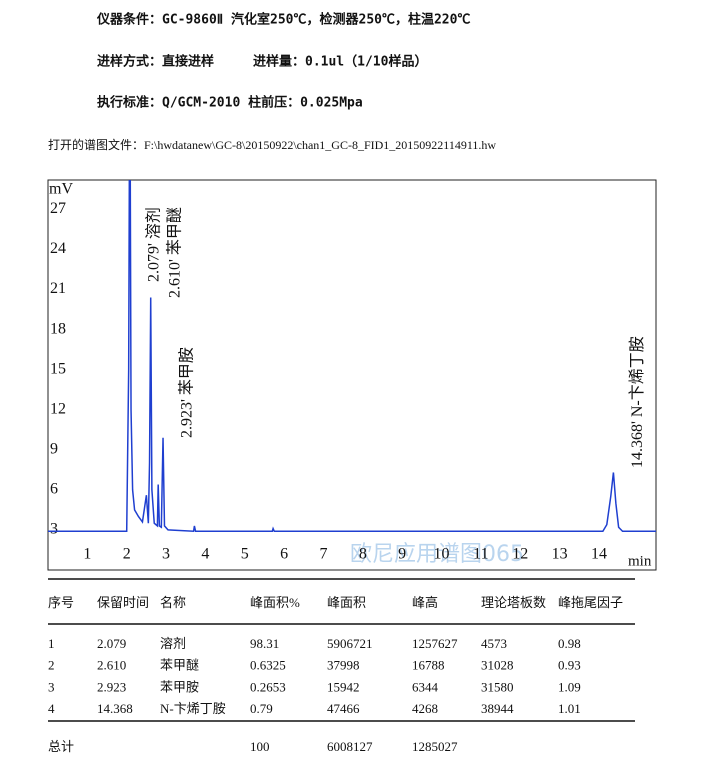  I want to click on x-tick-label: 5, so click(245, 554).